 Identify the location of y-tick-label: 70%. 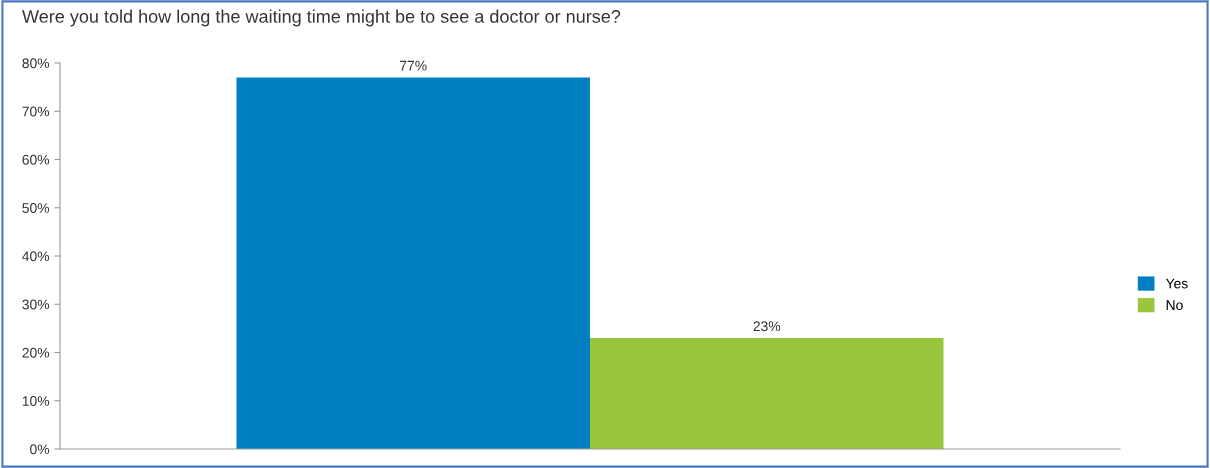
(36, 111).